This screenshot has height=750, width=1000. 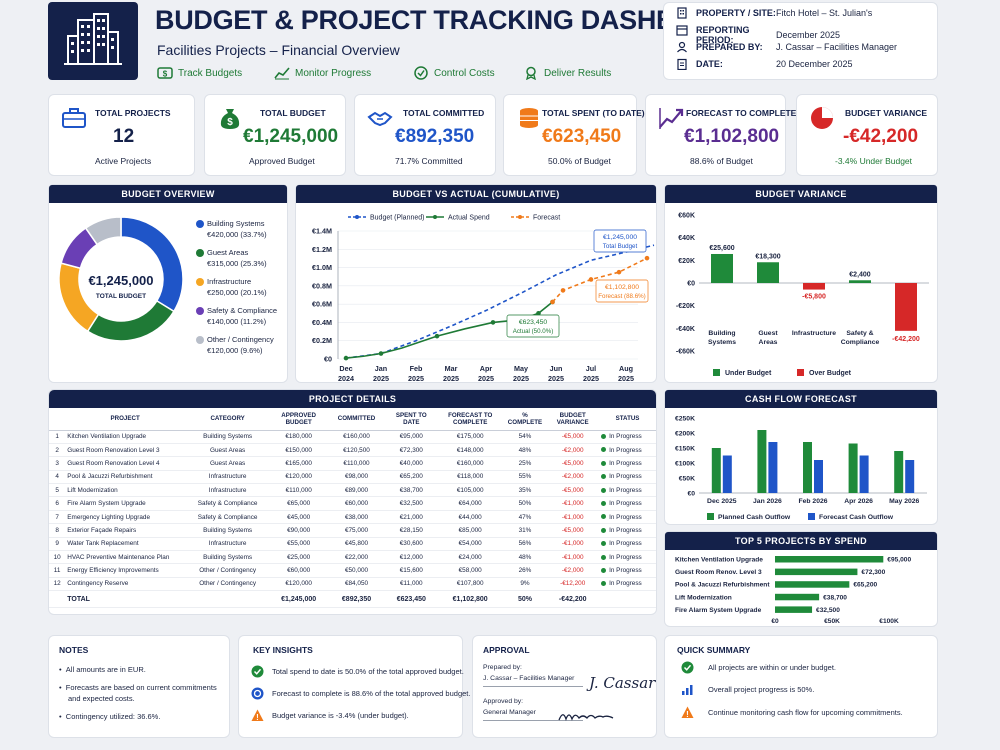 What do you see at coordinates (529, 678) in the screenshot?
I see `prepared-by-value: J. Cassar – Facilities Manager` at bounding box center [529, 678].